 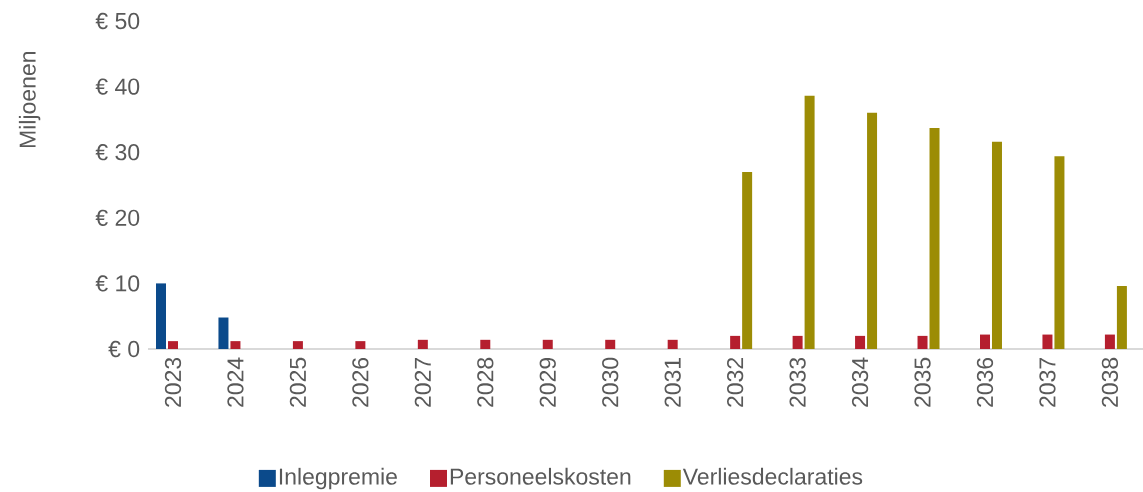 What do you see at coordinates (117, 86) in the screenshot?
I see `y-tick-label: € 40` at bounding box center [117, 86].